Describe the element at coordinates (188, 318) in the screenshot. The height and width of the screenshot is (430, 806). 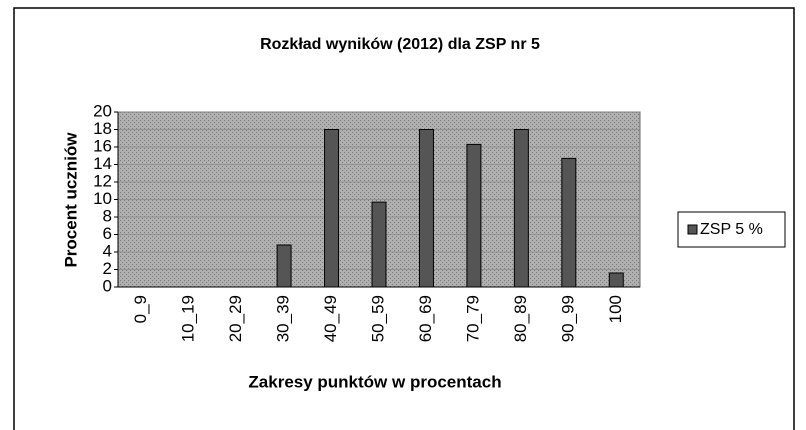
I see `x-tick-label: 10_19` at that location.